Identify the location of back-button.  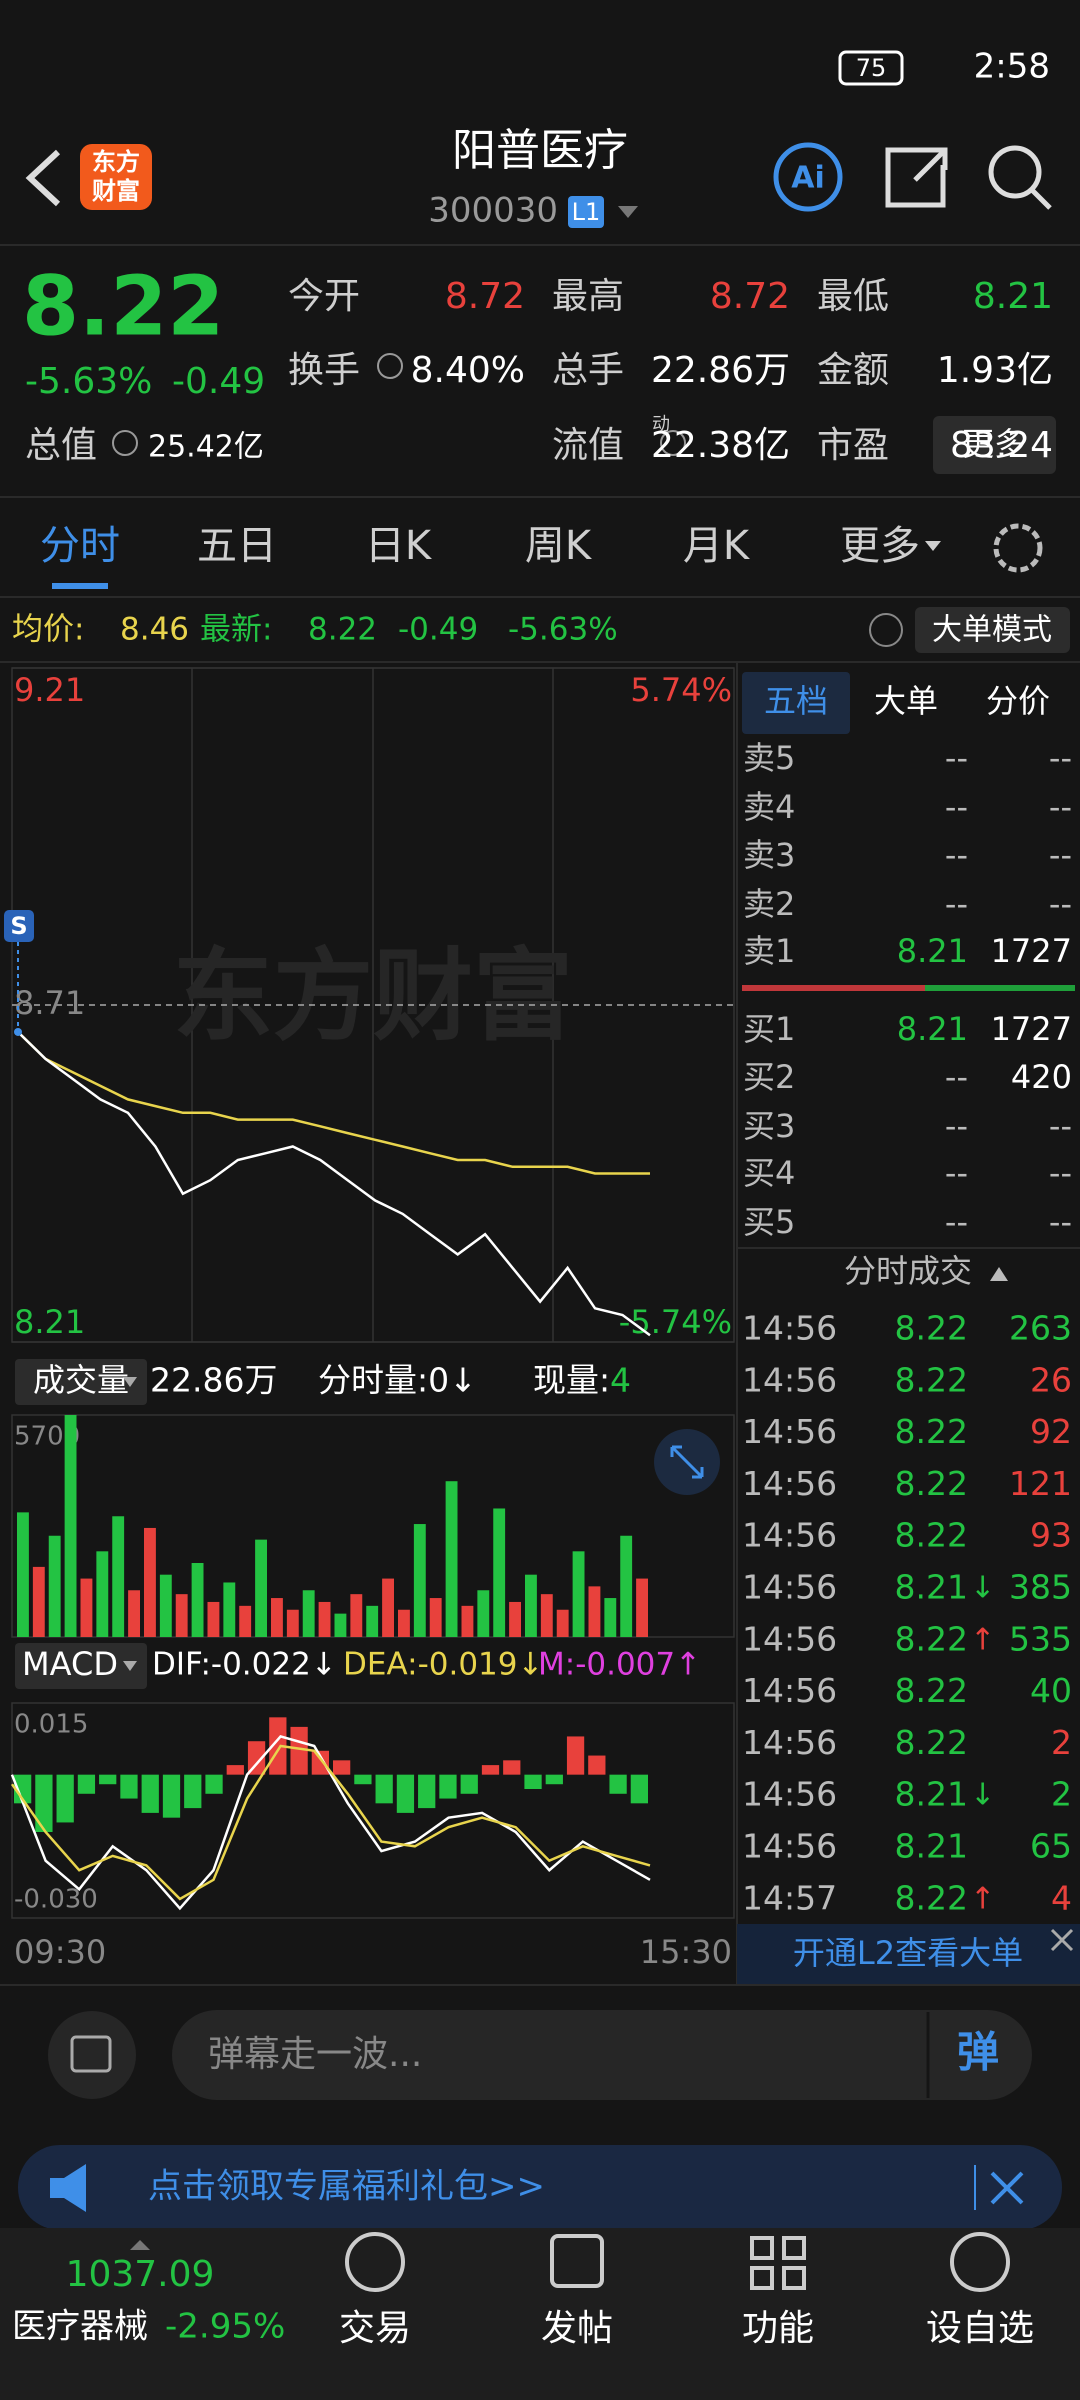
(43, 178).